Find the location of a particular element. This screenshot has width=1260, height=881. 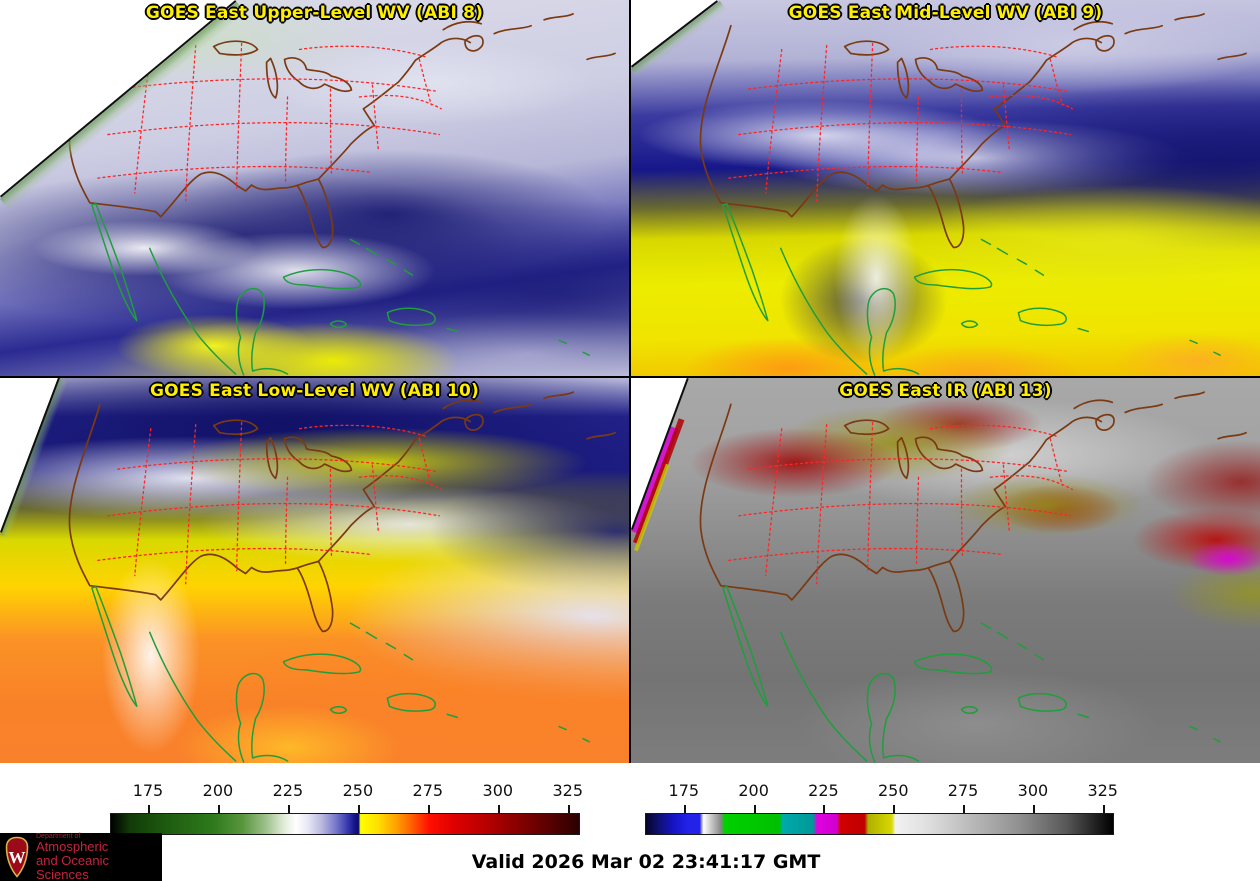

logo-line-oceanic: and Oceanic Sciences is located at coordinates (72, 866).